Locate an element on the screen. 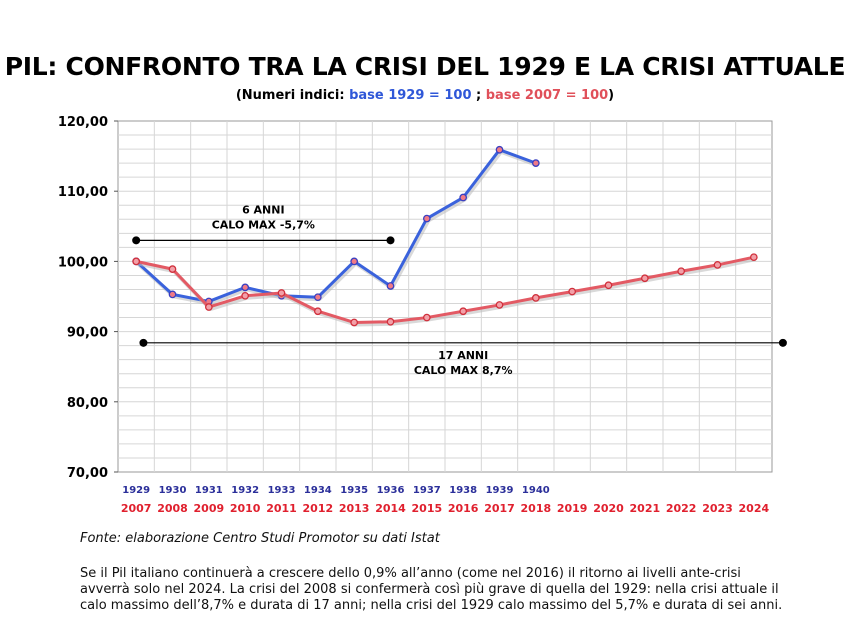 This screenshot has width=850, height=638. x-label-2007: 2017 is located at coordinates (499, 508).